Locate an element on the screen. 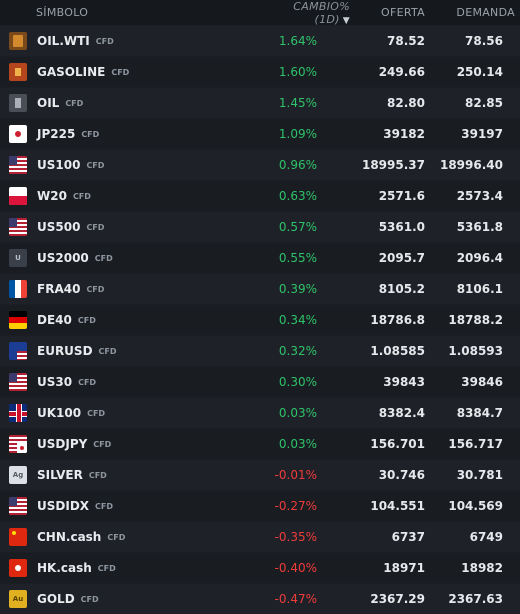 This screenshot has width=520, height=614. table-row: US100 CFD 0.96% 18995.37 18996.40 is located at coordinates (260, 164).